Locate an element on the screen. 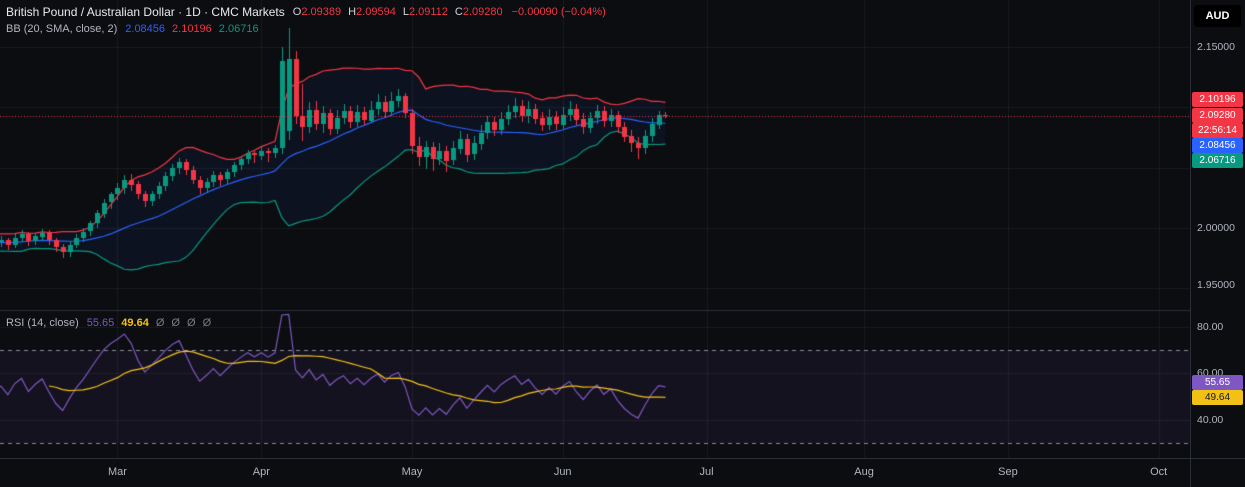 This screenshot has width=1245, height=487. countdown-badge: 22:56:14 is located at coordinates (1217, 130).